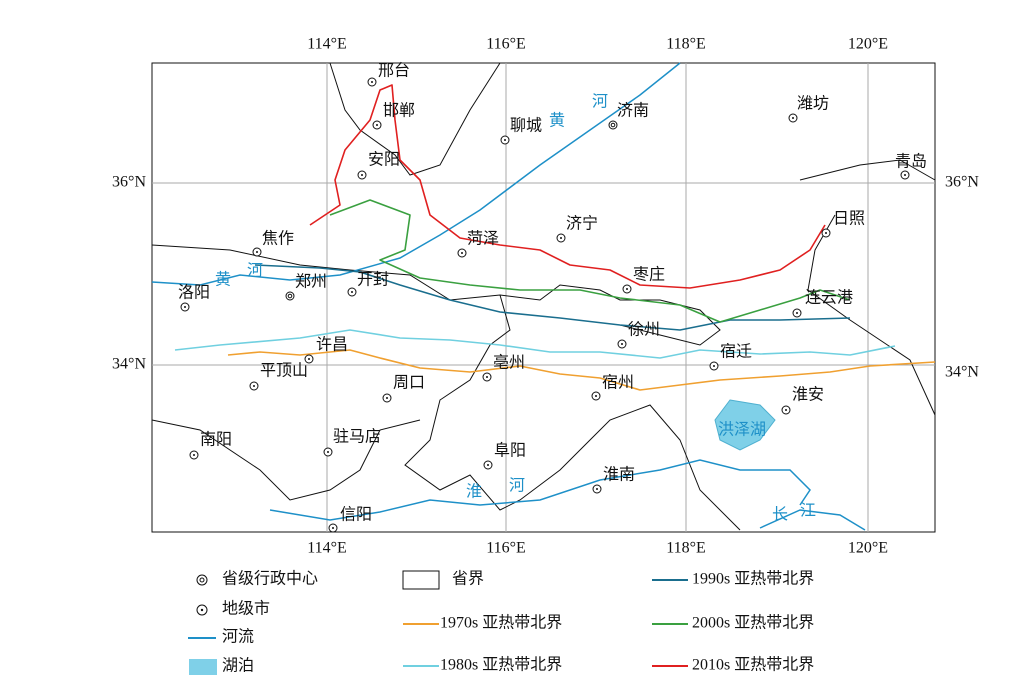 This screenshot has width=1009, height=700. Describe the element at coordinates (813, 104) in the screenshot. I see `city-label: 潍坊` at that location.